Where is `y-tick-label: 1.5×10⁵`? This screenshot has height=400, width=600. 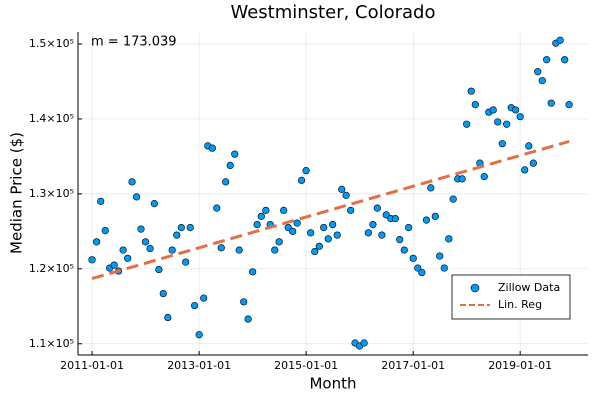
y-tick-label: 1.5×10⁵ is located at coordinates (51, 43).